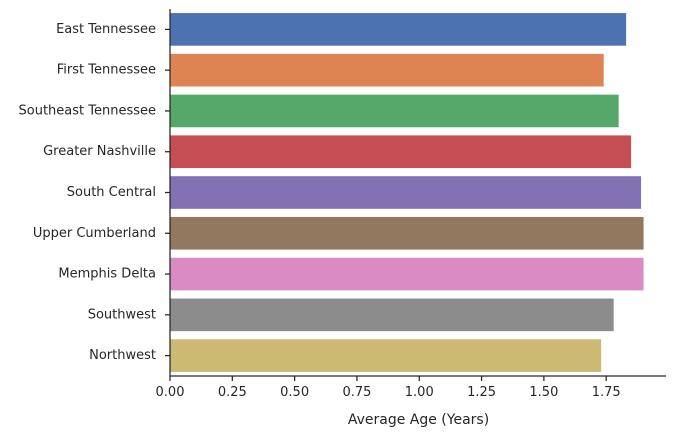 This screenshot has width=675, height=442. Describe the element at coordinates (107, 274) in the screenshot. I see `y-tick-label: Memphis Delta` at that location.